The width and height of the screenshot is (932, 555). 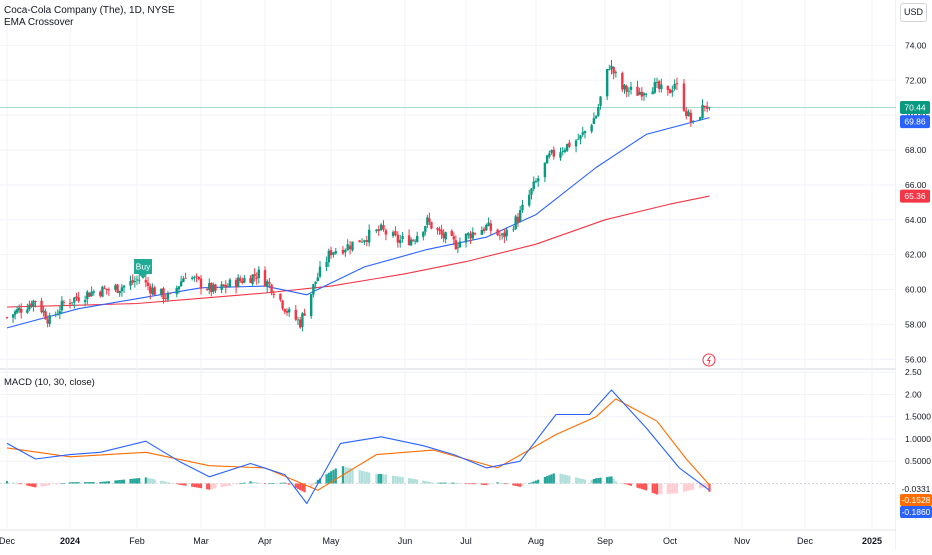 What do you see at coordinates (916, 150) in the screenshot?
I see `price-tick-label: 68.00` at bounding box center [916, 150].